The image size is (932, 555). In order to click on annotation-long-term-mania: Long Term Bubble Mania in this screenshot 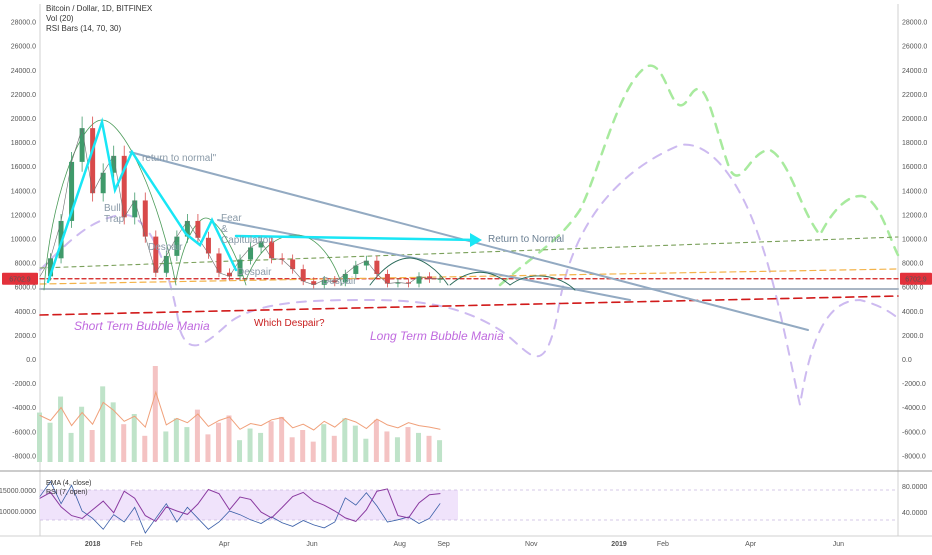, I will do `click(437, 336)`.